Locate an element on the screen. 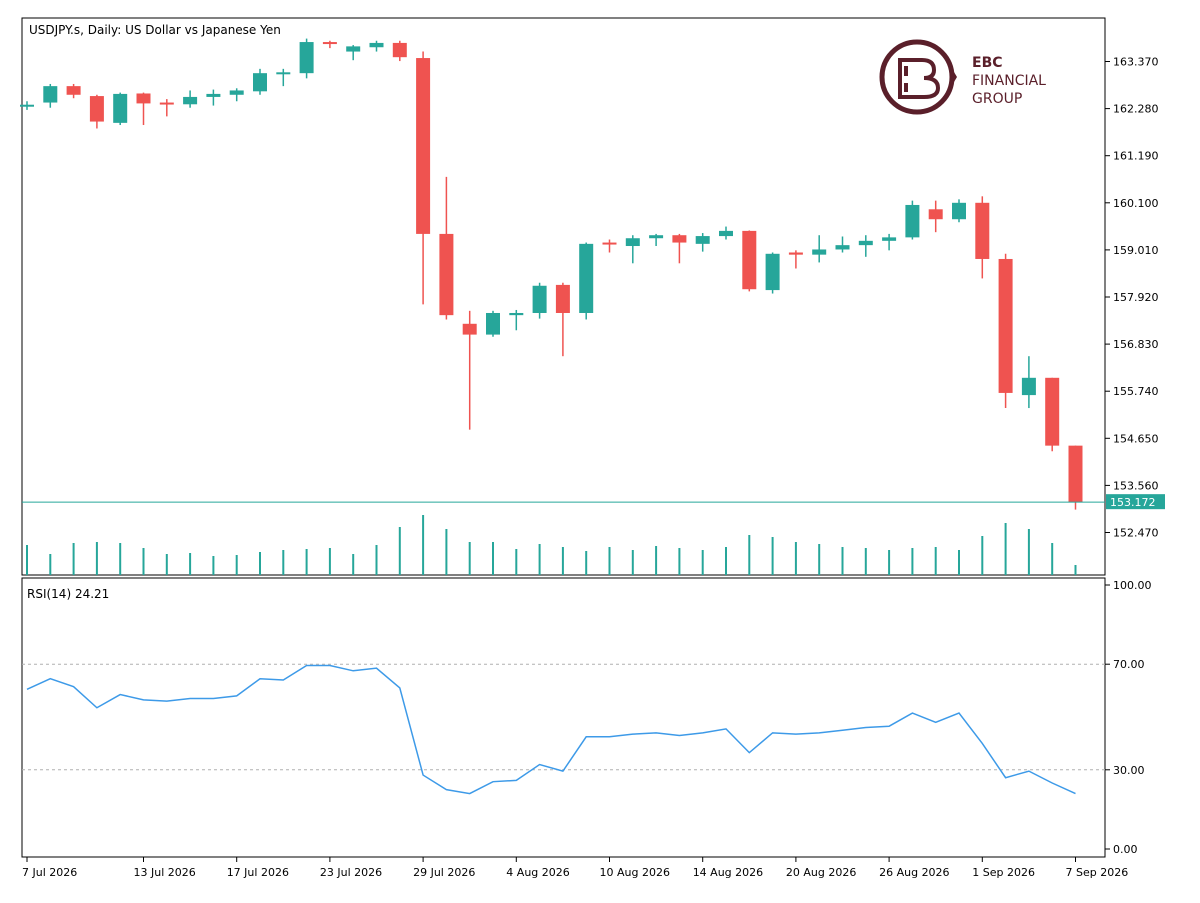 The width and height of the screenshot is (1200, 903). price-tick-label: 153.560 is located at coordinates (1136, 485).